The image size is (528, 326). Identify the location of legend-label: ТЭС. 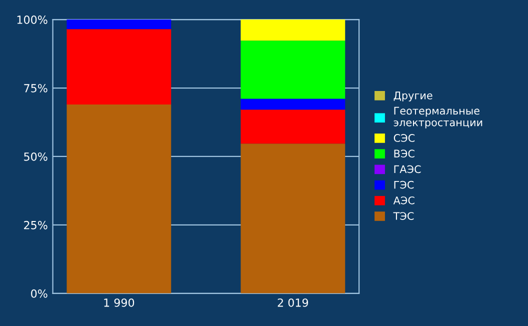
(403, 216).